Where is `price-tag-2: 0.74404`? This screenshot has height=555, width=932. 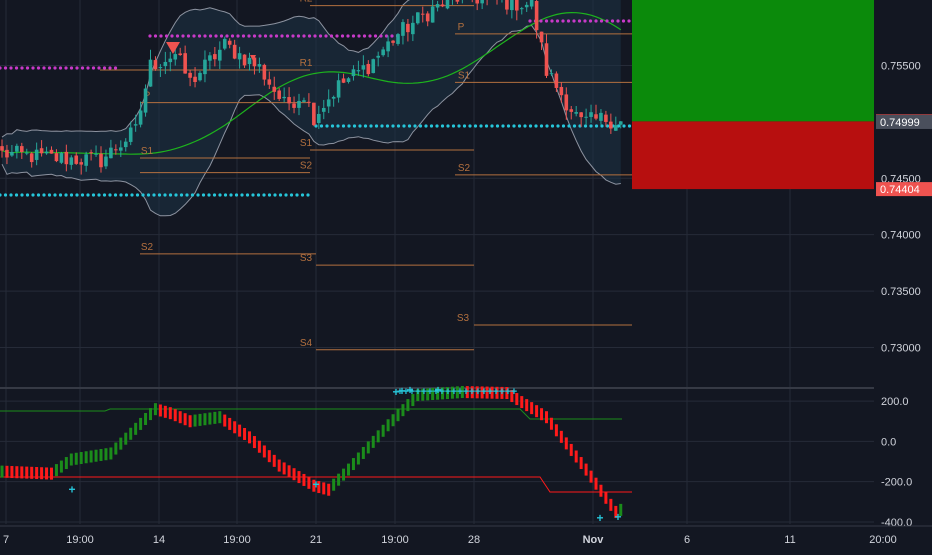 price-tag-2: 0.74404 is located at coordinates (900, 190).